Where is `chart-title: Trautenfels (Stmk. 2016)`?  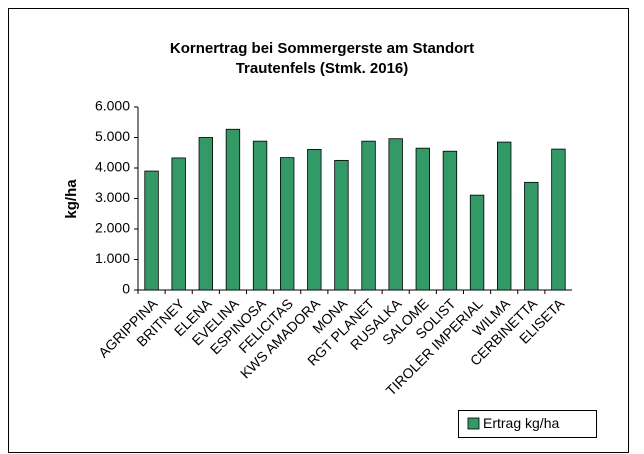 chart-title: Trautenfels (Stmk. 2016) is located at coordinates (322, 68).